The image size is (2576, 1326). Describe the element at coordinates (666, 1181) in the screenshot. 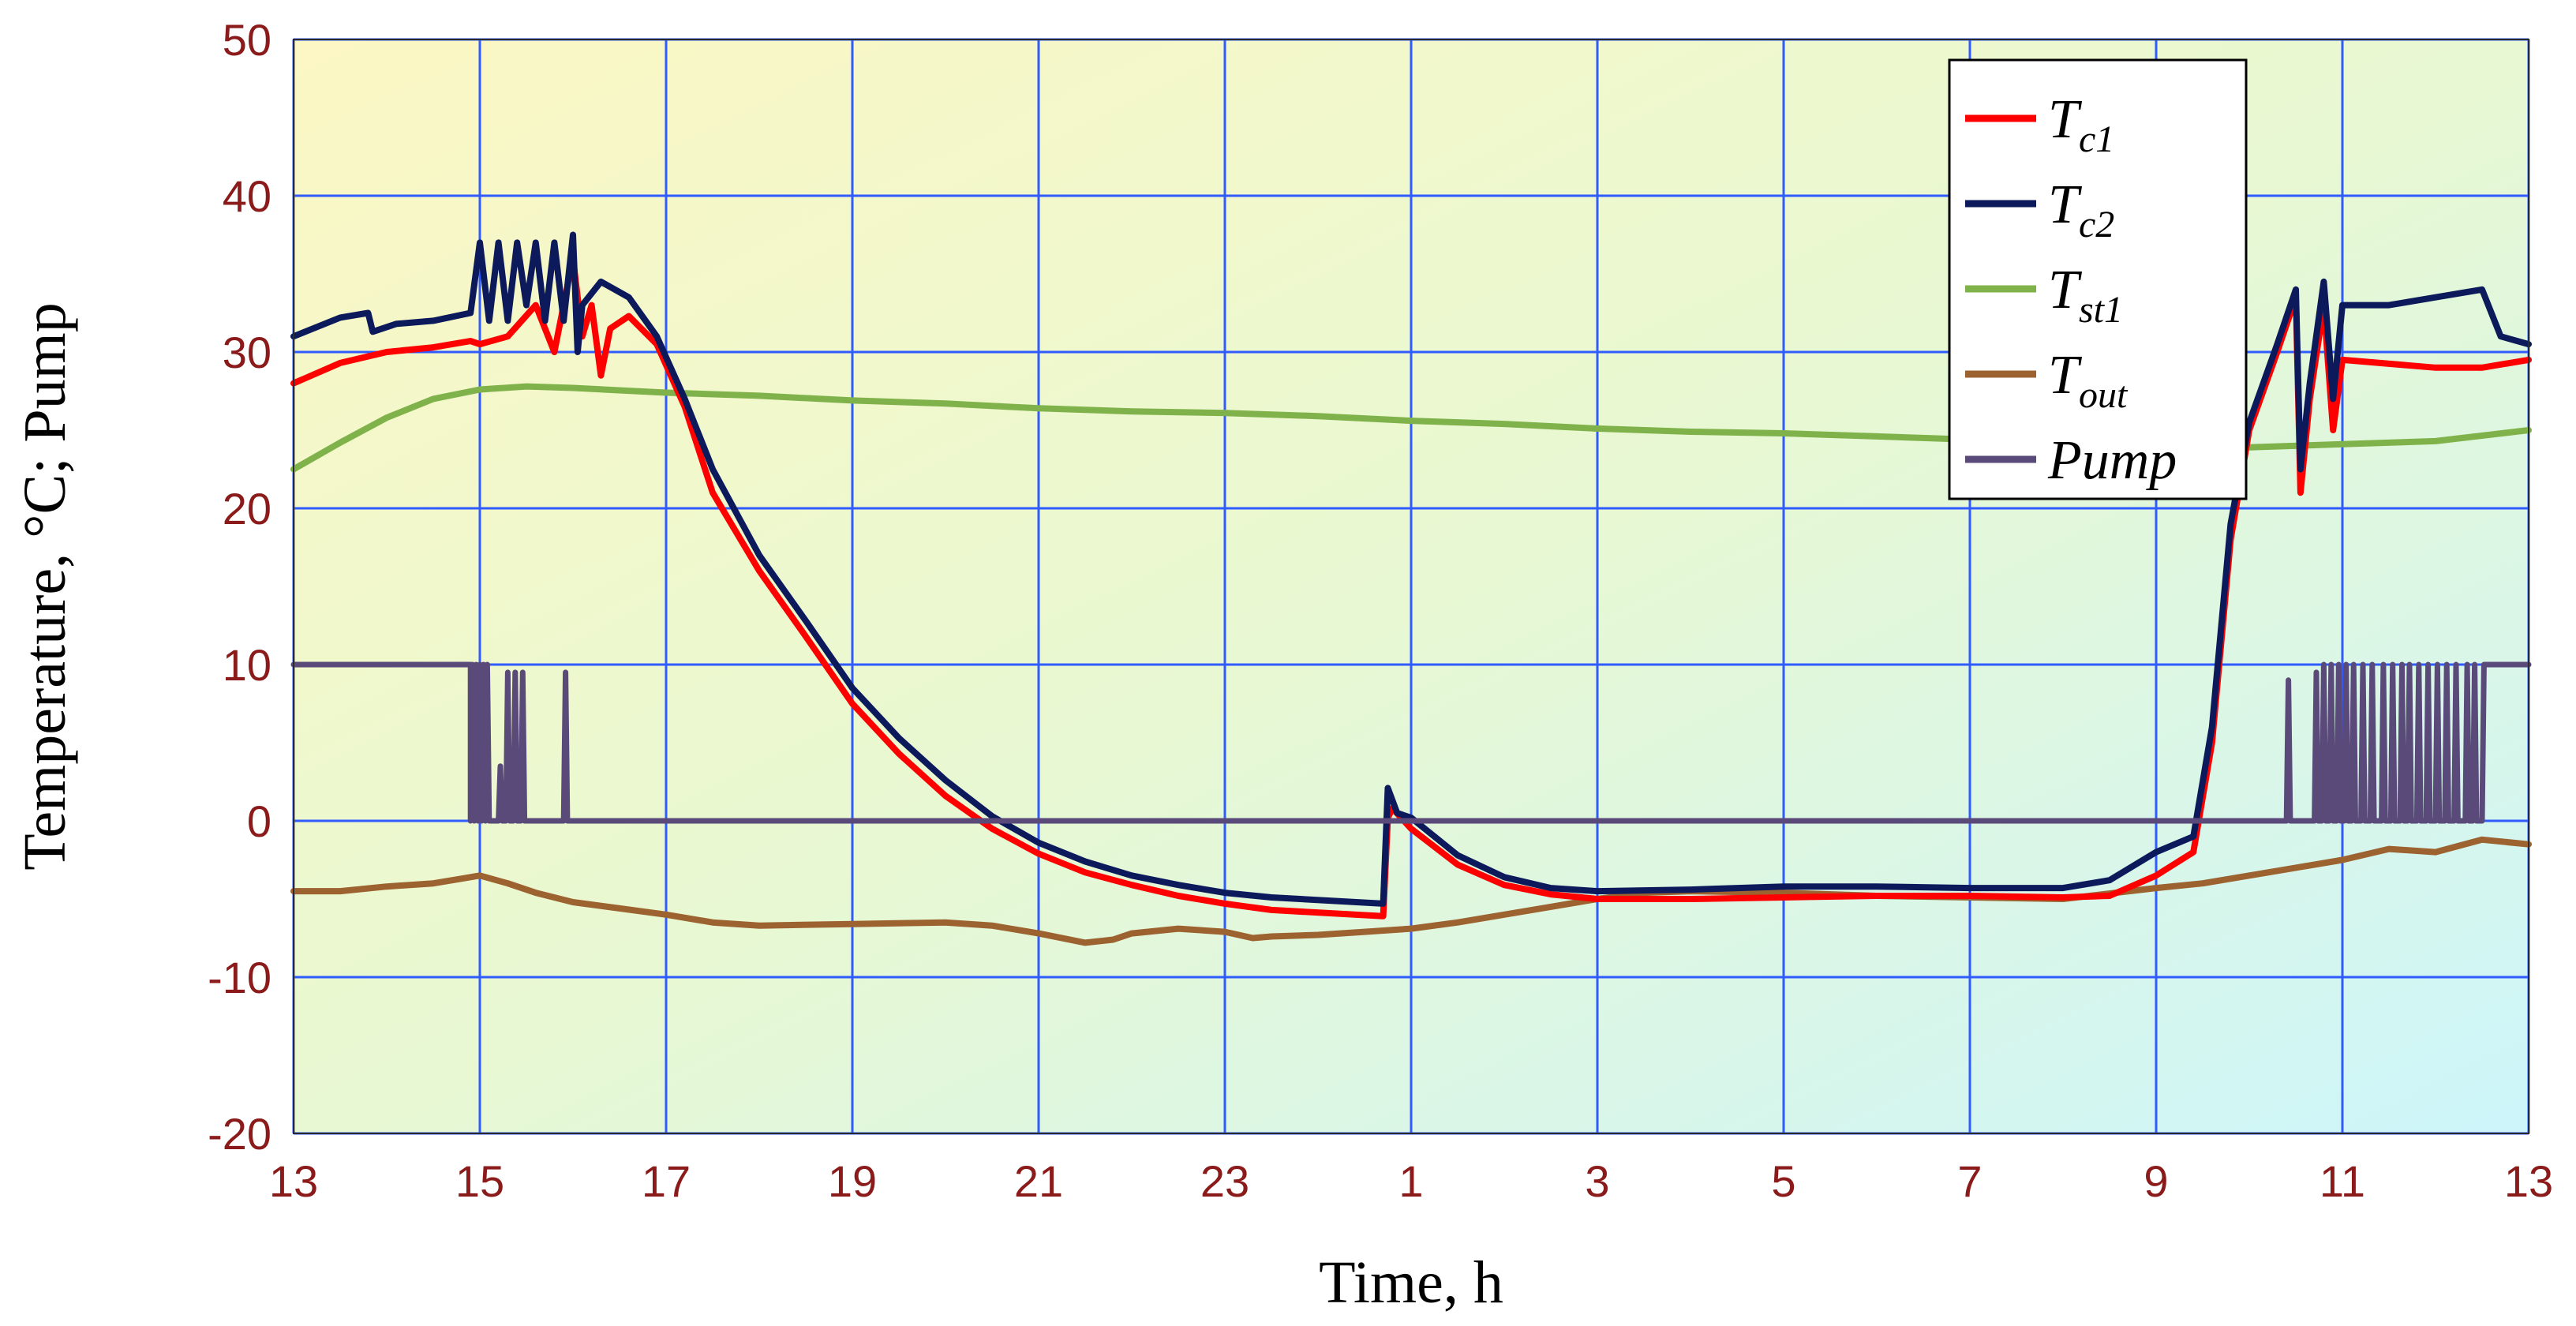

I see `x-tick-label: 17` at that location.